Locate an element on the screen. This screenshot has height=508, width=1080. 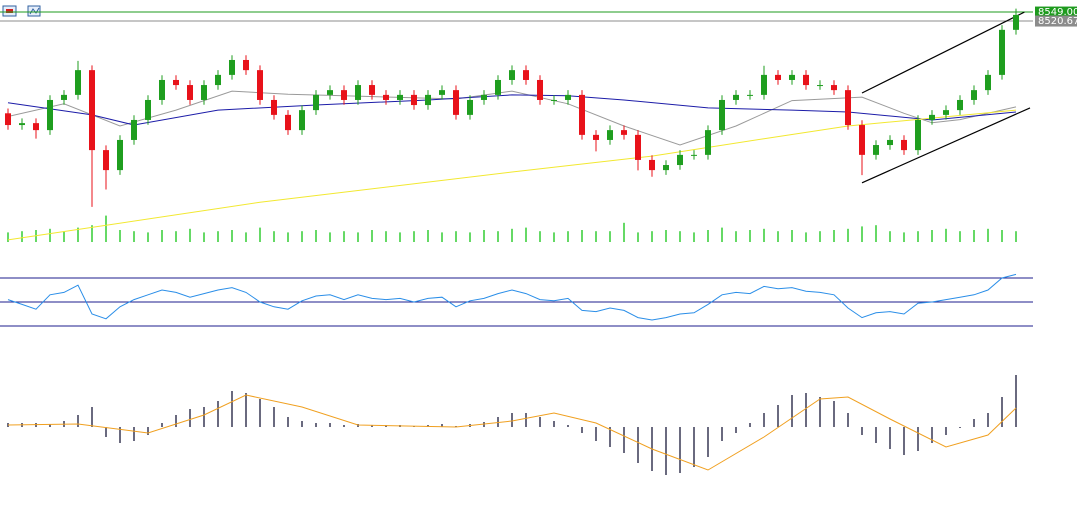
price-label: 8520.67 is located at coordinates (1058, 21).